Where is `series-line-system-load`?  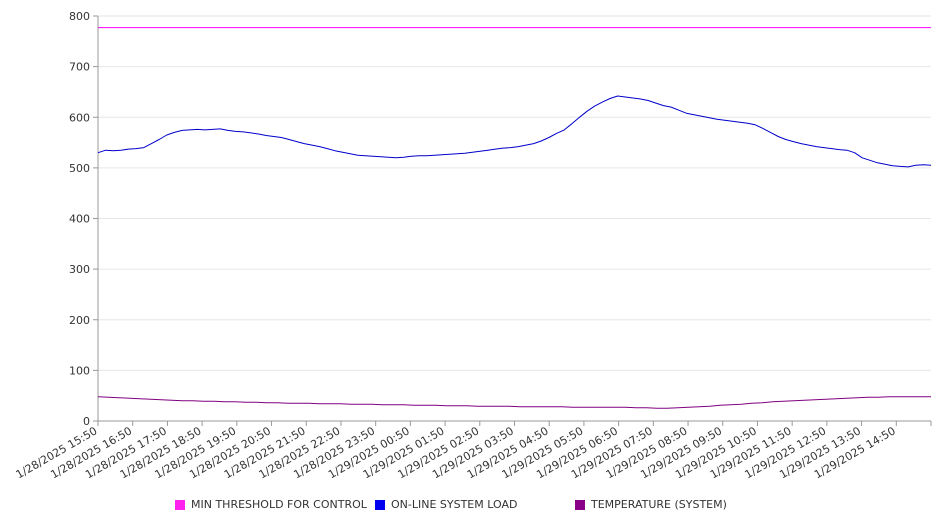 series-line-system-load is located at coordinates (514, 131).